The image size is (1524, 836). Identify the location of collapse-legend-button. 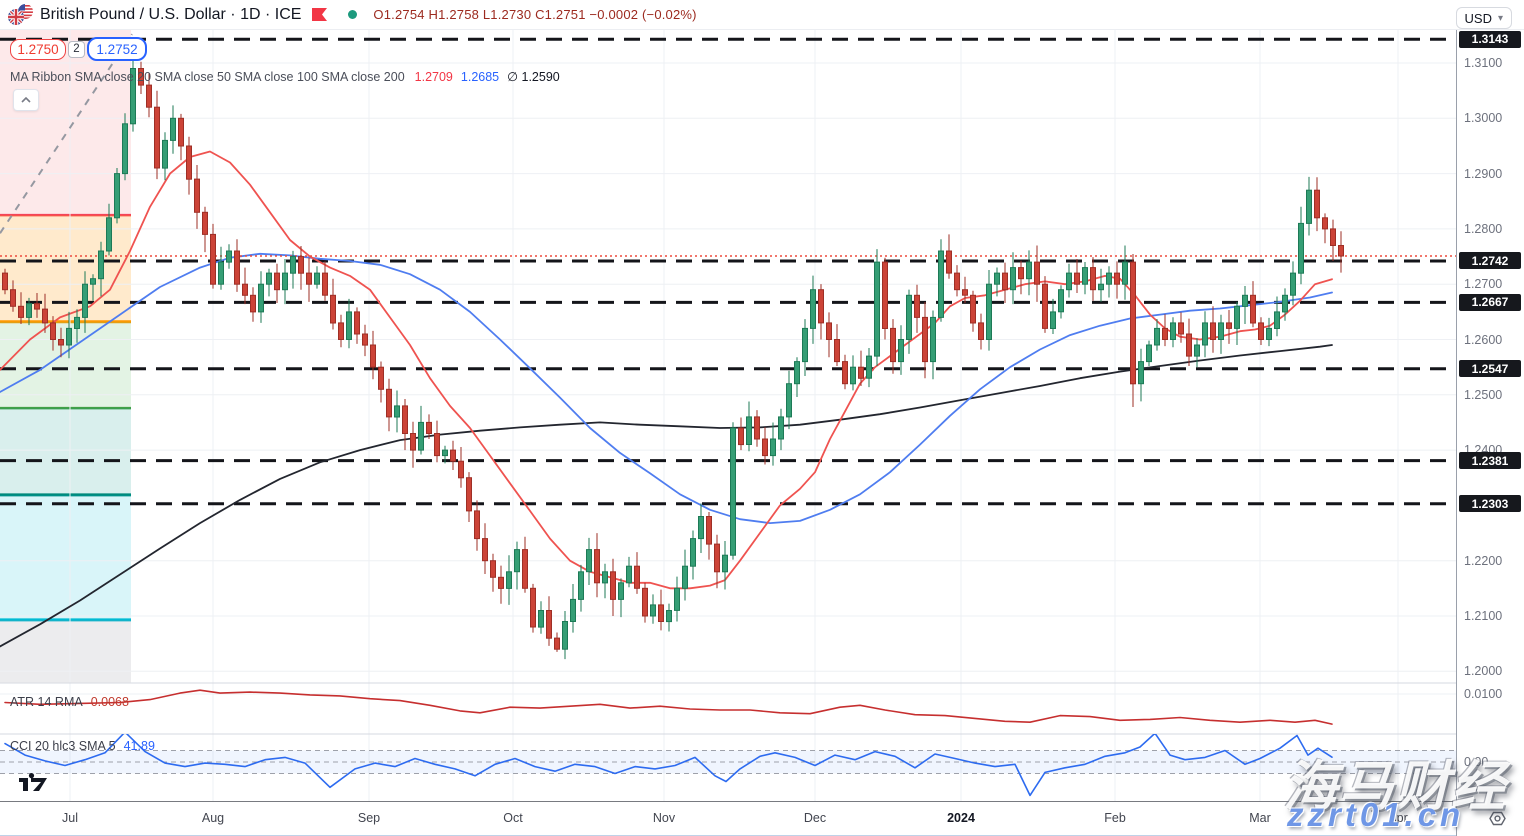
(26, 100).